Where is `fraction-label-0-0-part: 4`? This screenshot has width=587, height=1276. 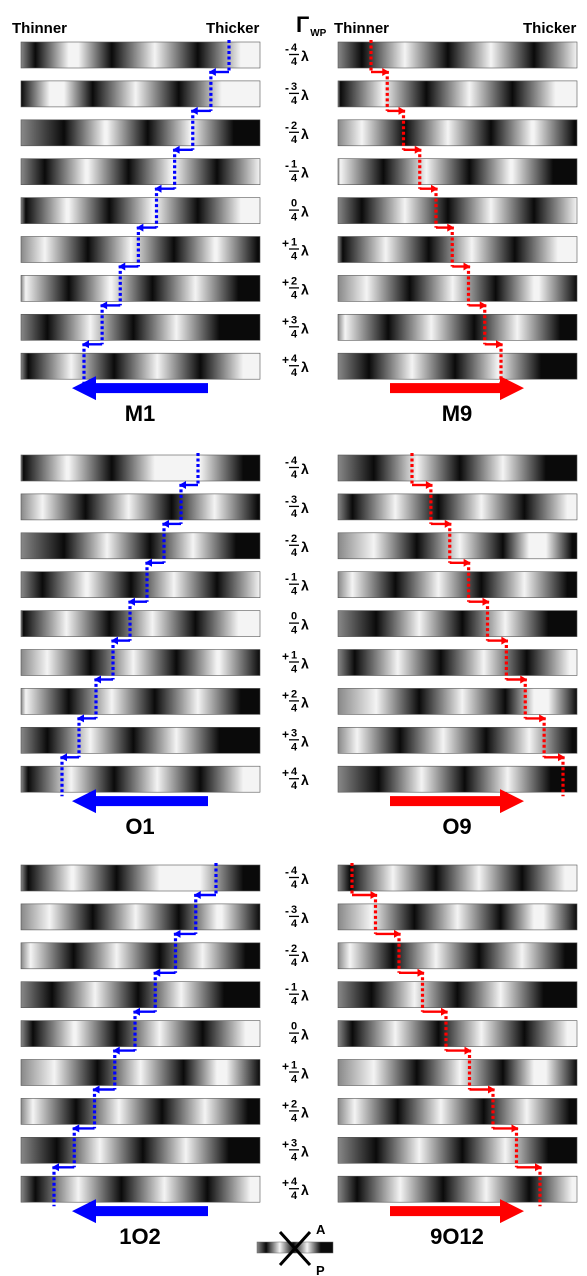 fraction-label-0-0-part: 4 is located at coordinates (294, 62).